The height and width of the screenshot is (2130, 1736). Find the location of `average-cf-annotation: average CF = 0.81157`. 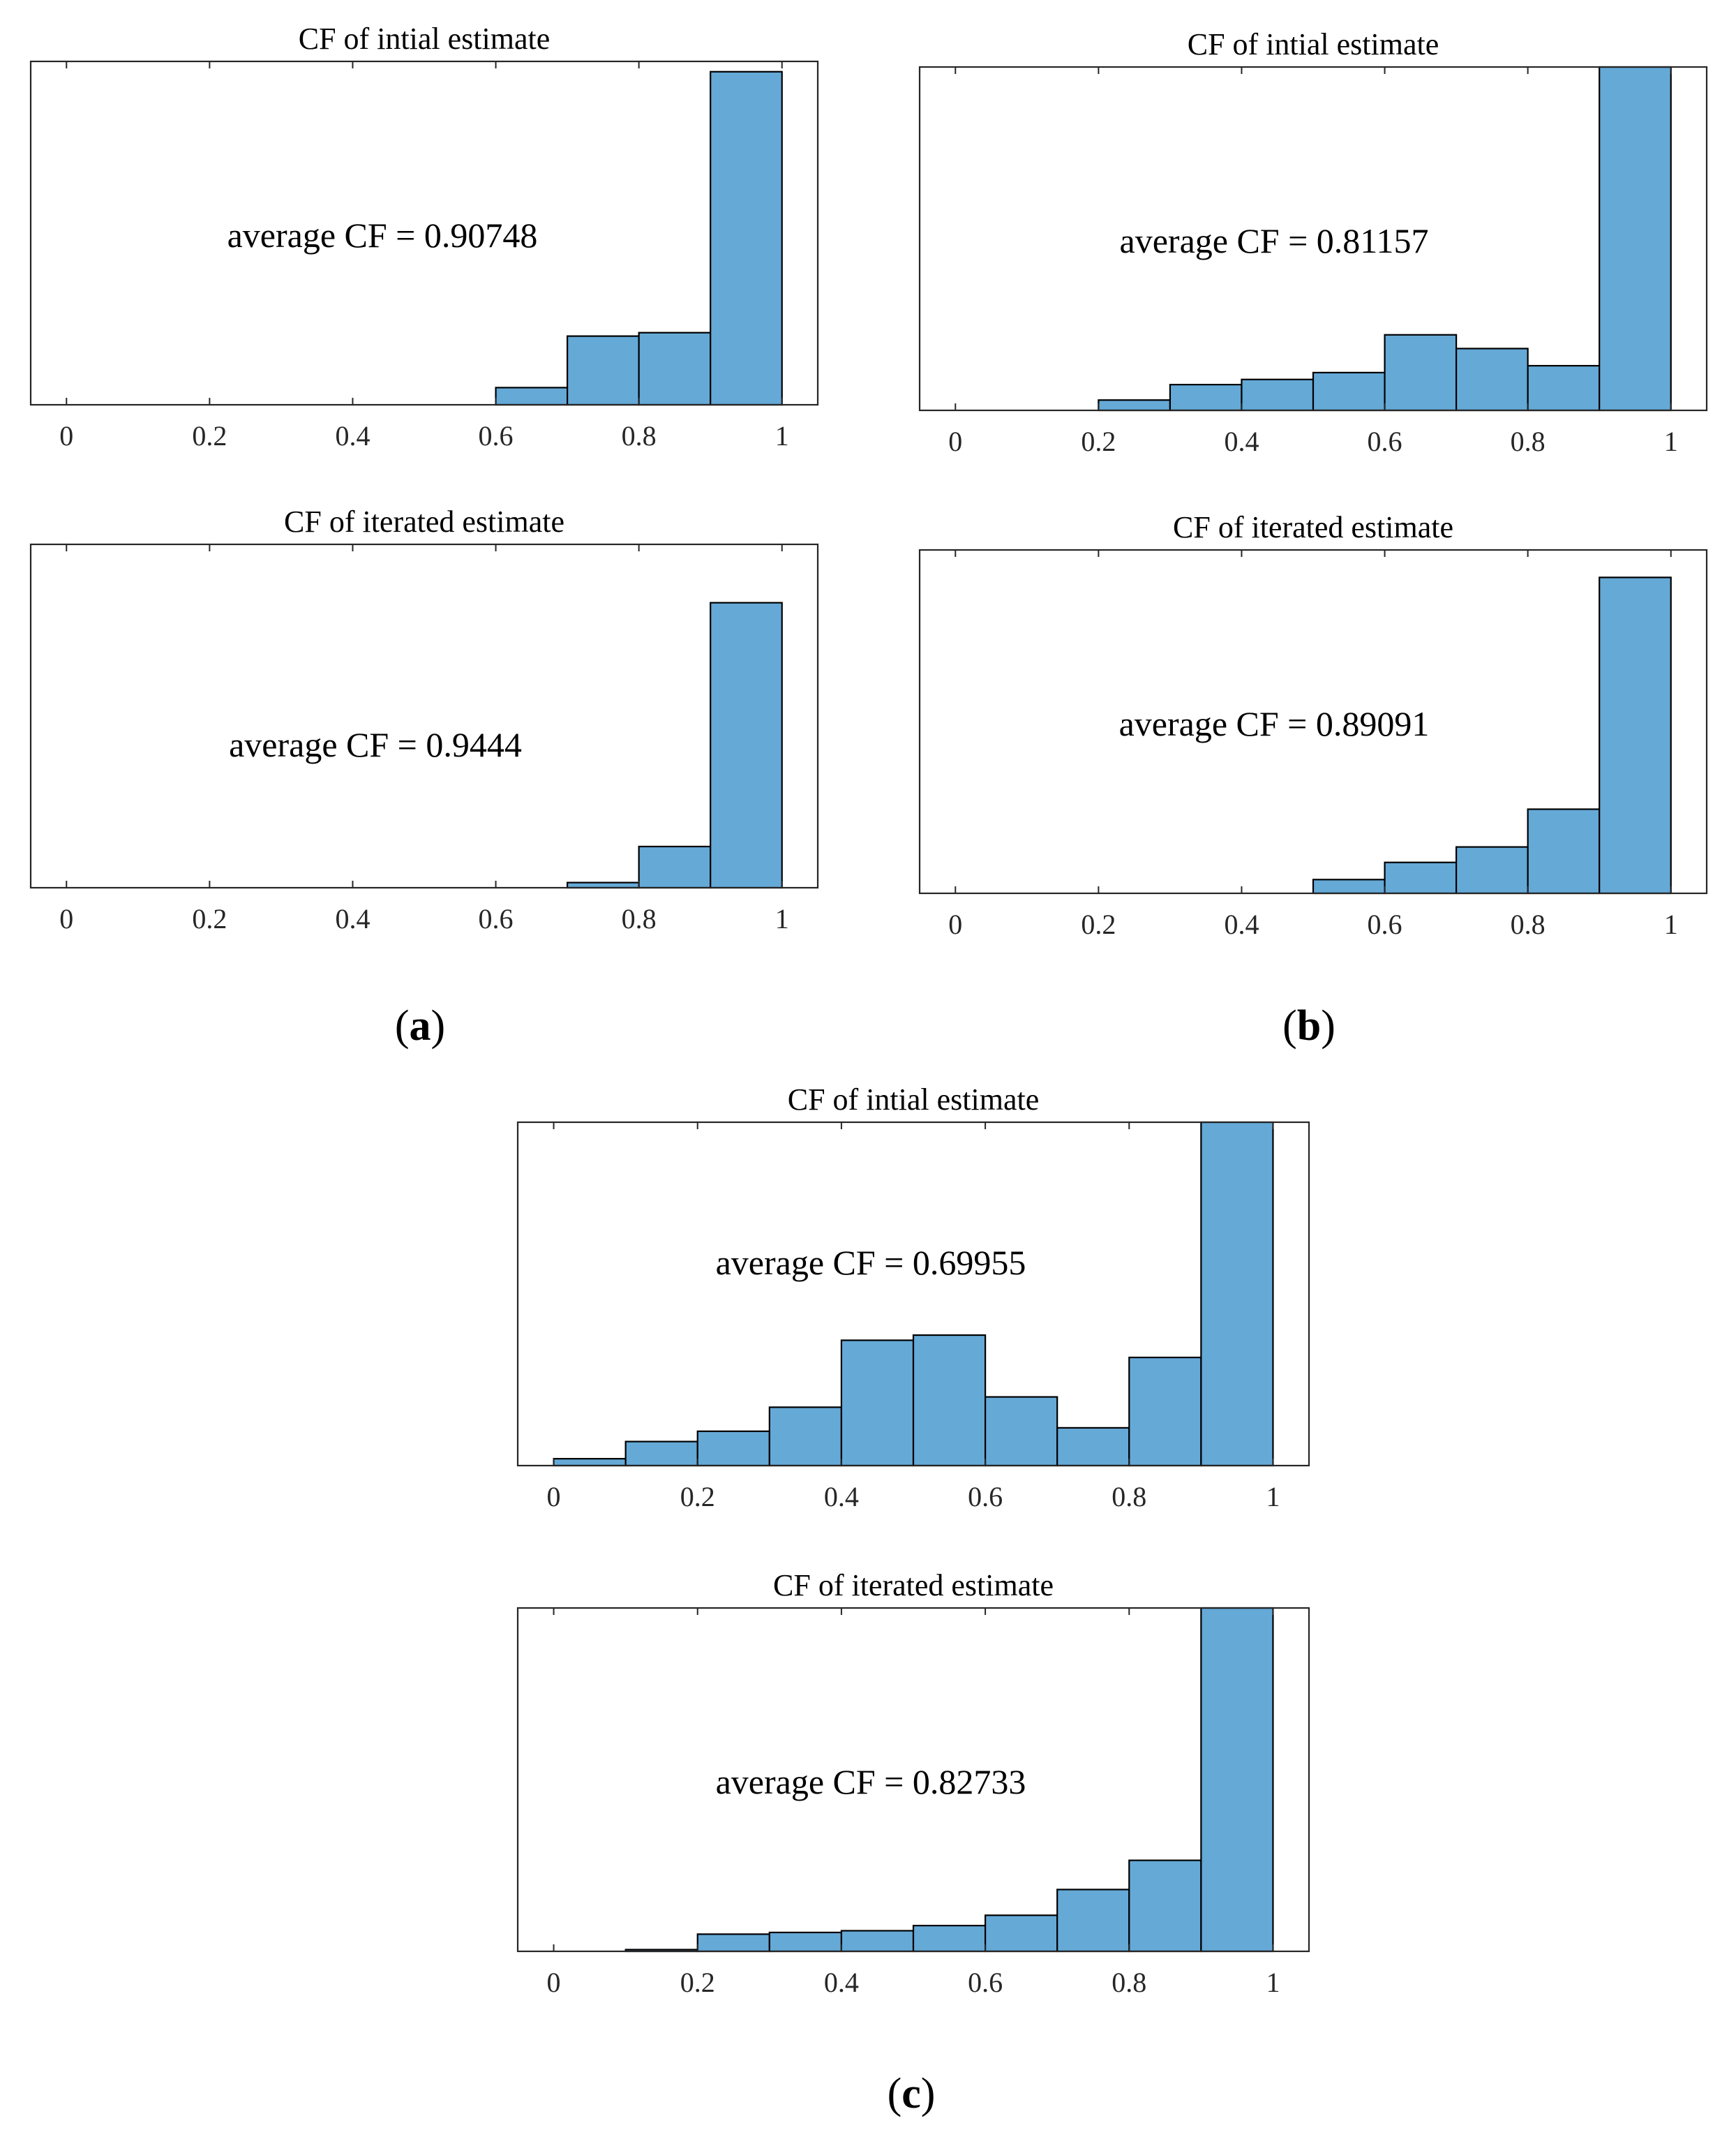

average-cf-annotation: average CF = 0.81157 is located at coordinates (1274, 240).